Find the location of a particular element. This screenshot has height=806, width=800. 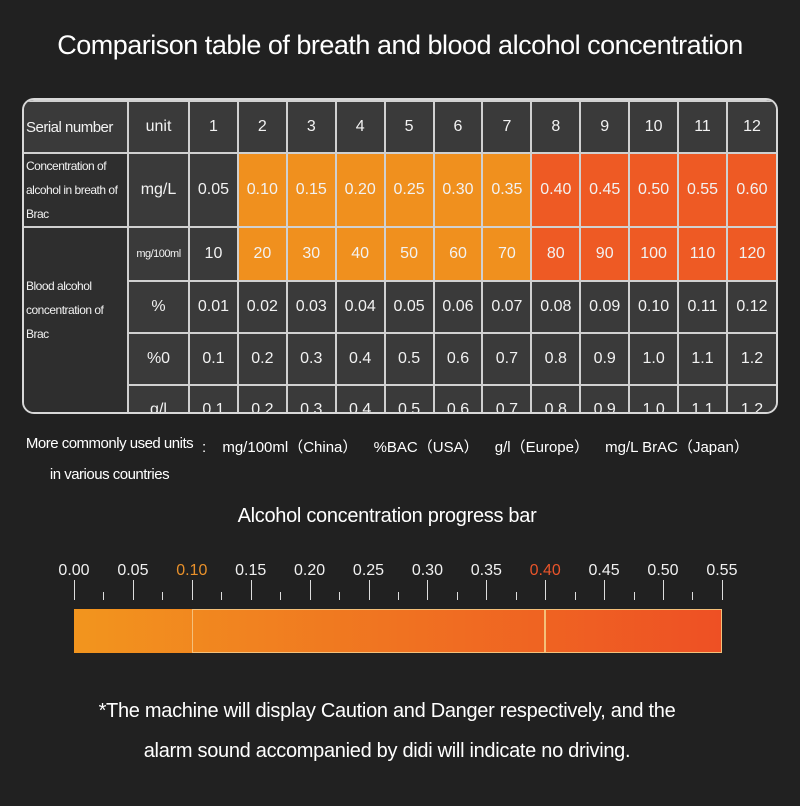

value-cell: 100 is located at coordinates (654, 254).